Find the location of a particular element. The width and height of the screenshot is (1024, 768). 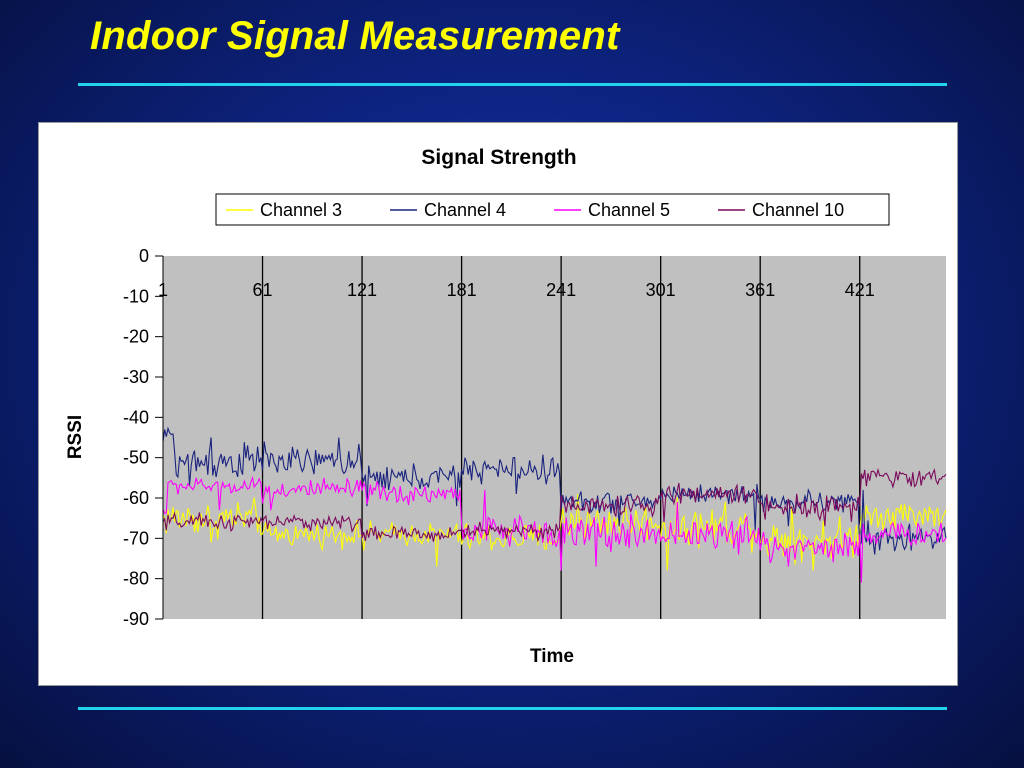

y-tick-label: -90 is located at coordinates (136, 619).